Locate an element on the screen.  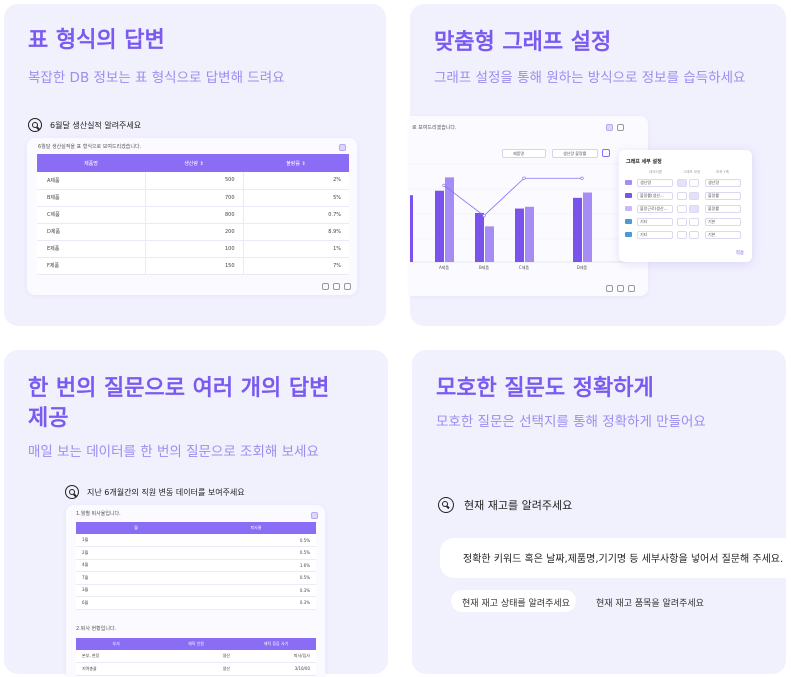
table-row: 1월 0.5% is located at coordinates (196, 540).